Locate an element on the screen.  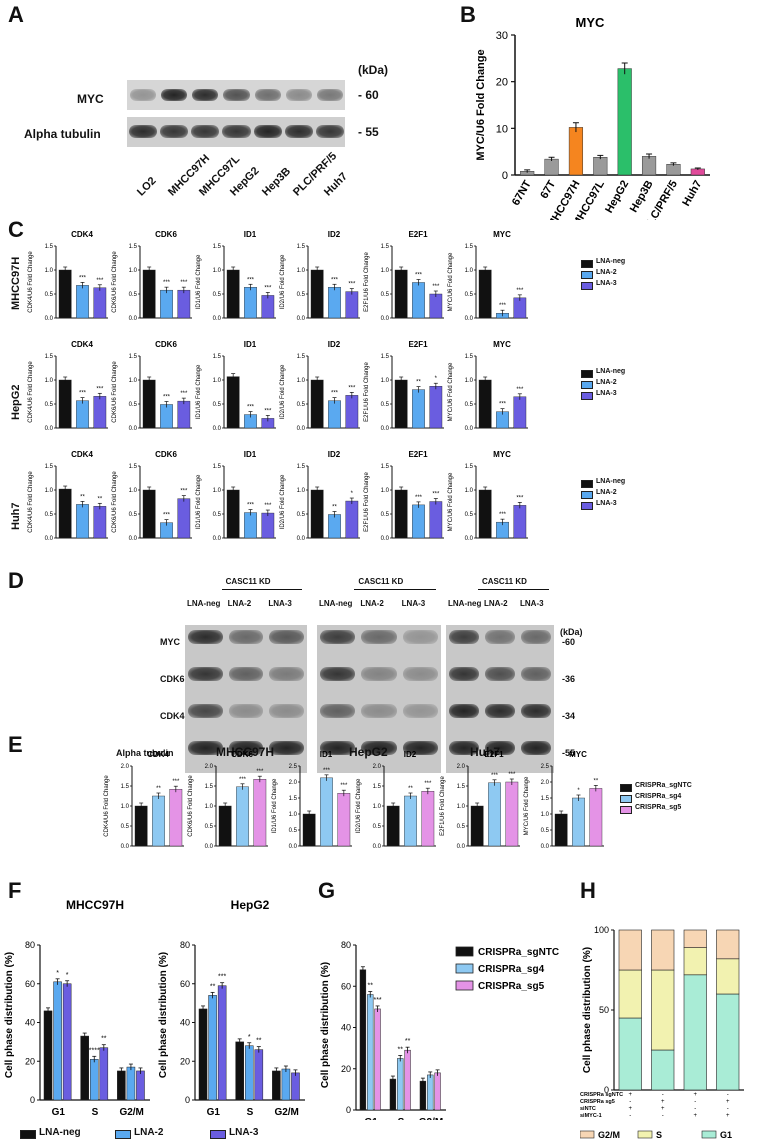
y-tick-label: 2.0 is located at coordinates (293, 783).